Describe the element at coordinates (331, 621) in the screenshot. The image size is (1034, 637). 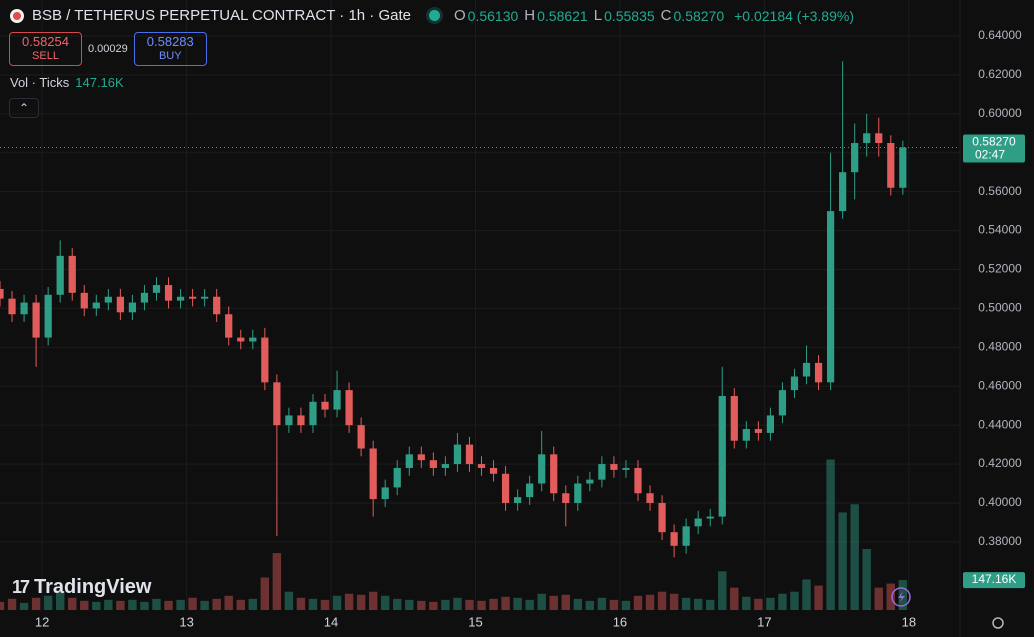
I see `x-tick-label: 14` at that location.